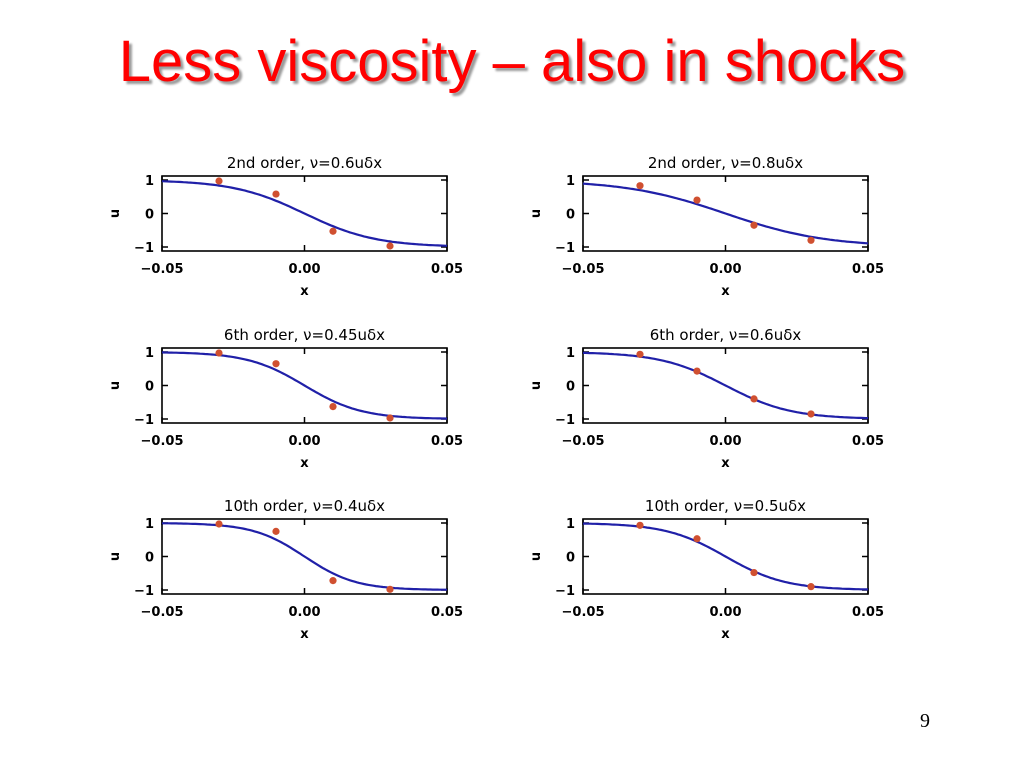 The image size is (1024, 768). Describe the element at coordinates (304, 506) in the screenshot. I see `panel-title: 10th order, ν=0.4uδx` at that location.